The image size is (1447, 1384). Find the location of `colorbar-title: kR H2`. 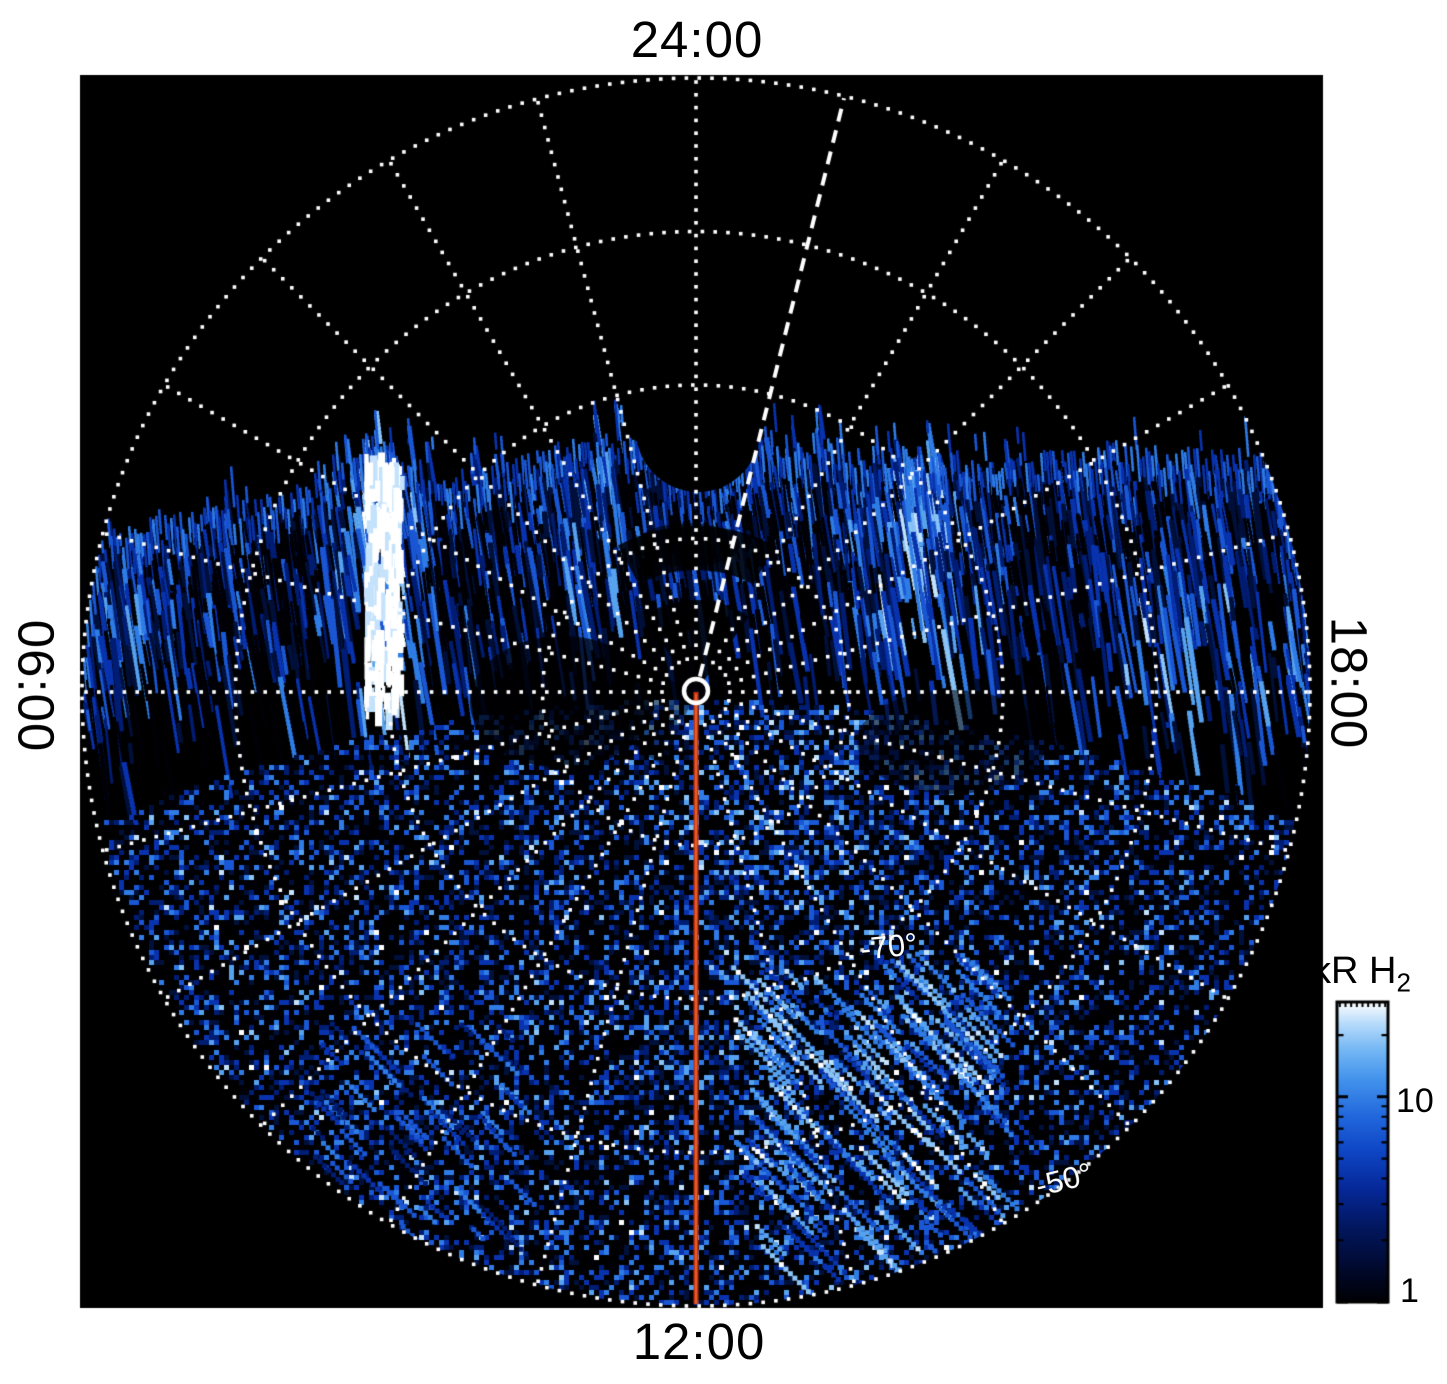

colorbar-title: kR H2 is located at coordinates (1361, 974).